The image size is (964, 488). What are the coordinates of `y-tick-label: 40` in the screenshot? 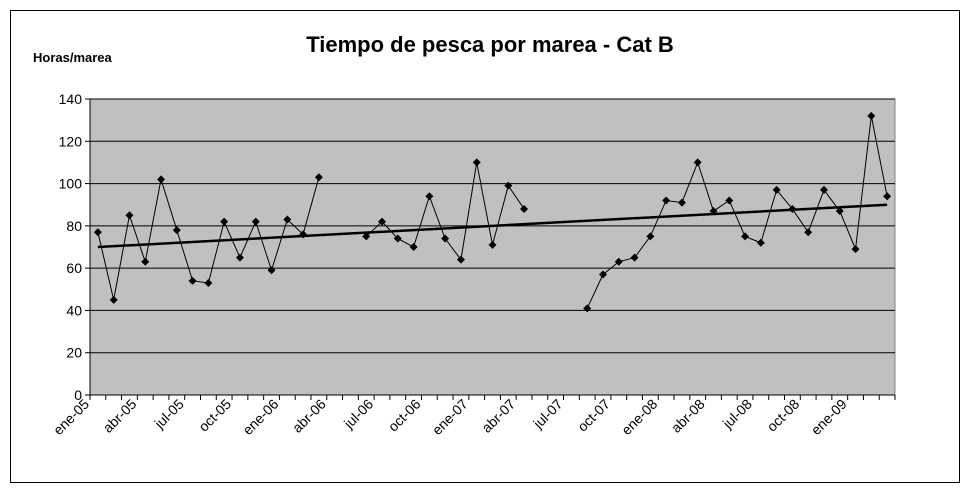 It's located at (74, 310).